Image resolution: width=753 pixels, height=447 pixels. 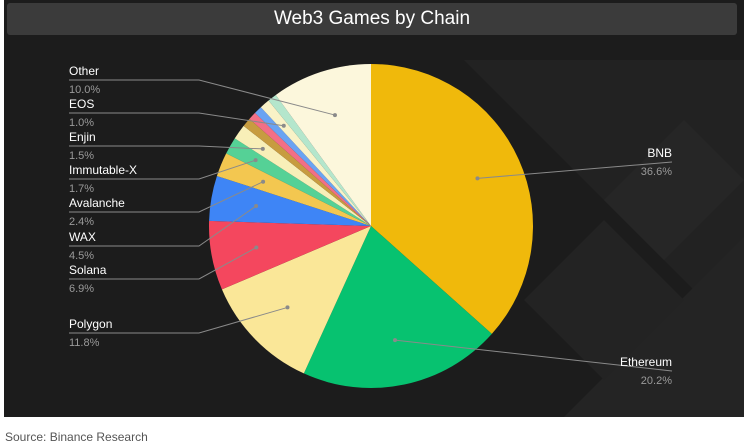 I want to click on pie-slice-enjin, so click(x=302, y=175).